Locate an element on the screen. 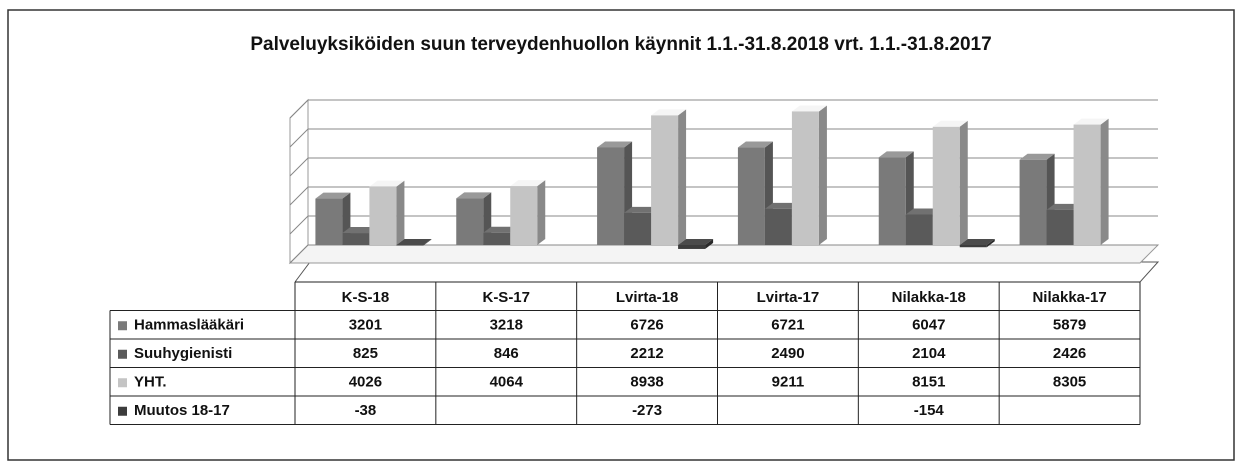 This screenshot has height=470, width=1242. table-cell: 6726 is located at coordinates (646, 325).